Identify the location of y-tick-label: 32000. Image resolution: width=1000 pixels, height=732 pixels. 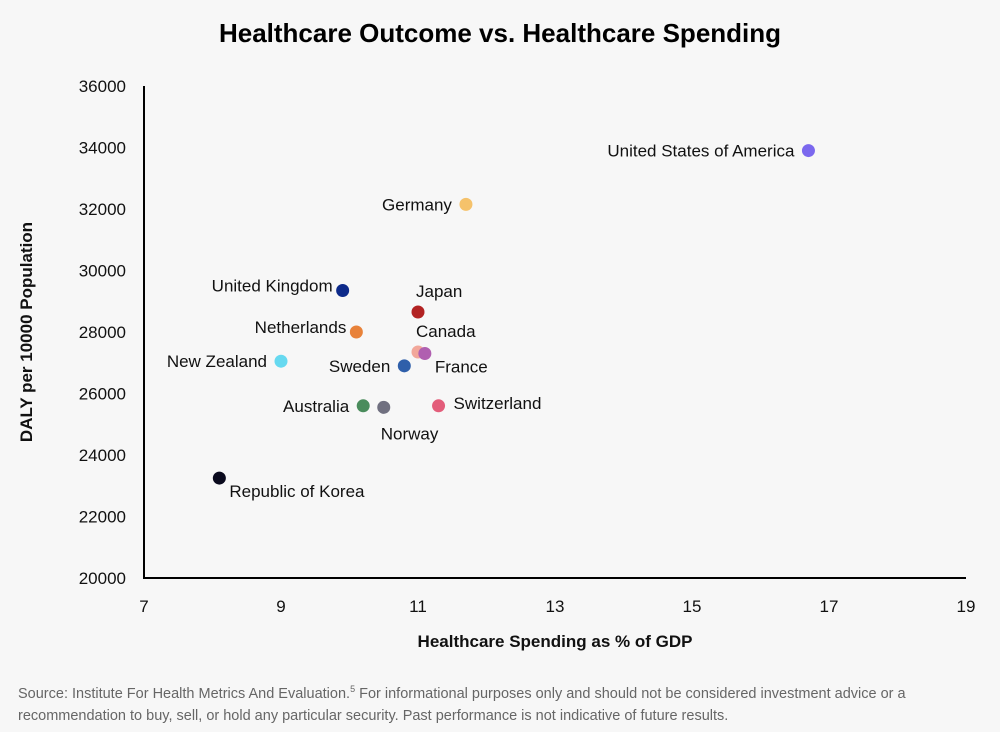
(102, 209).